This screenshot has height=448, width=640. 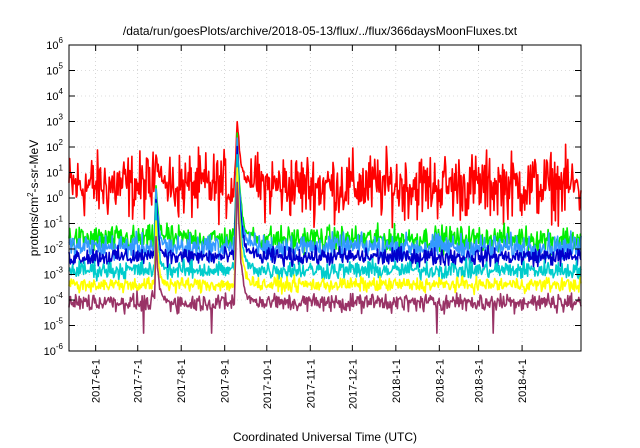 What do you see at coordinates (325, 437) in the screenshot?
I see `x-axis-label: Coordinated Universal Time (UTC)` at bounding box center [325, 437].